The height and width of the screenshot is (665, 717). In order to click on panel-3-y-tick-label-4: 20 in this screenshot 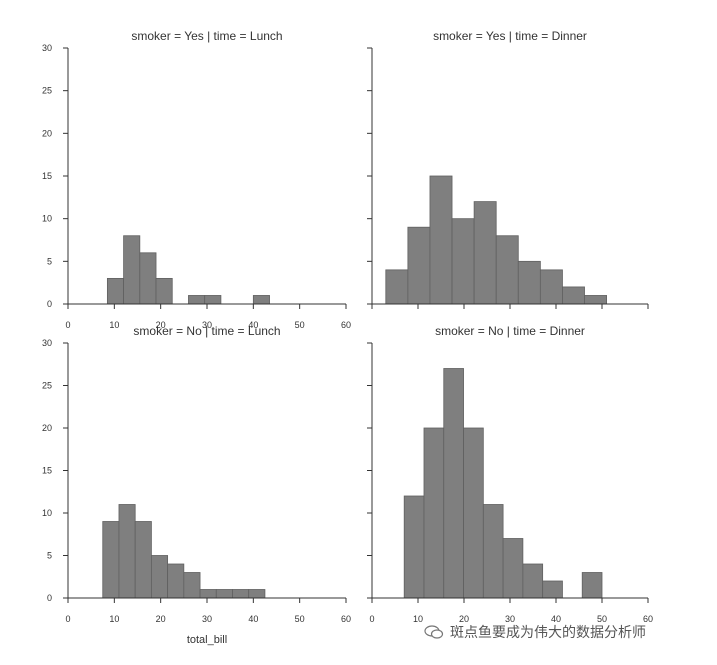, I will do `click(47, 428)`.